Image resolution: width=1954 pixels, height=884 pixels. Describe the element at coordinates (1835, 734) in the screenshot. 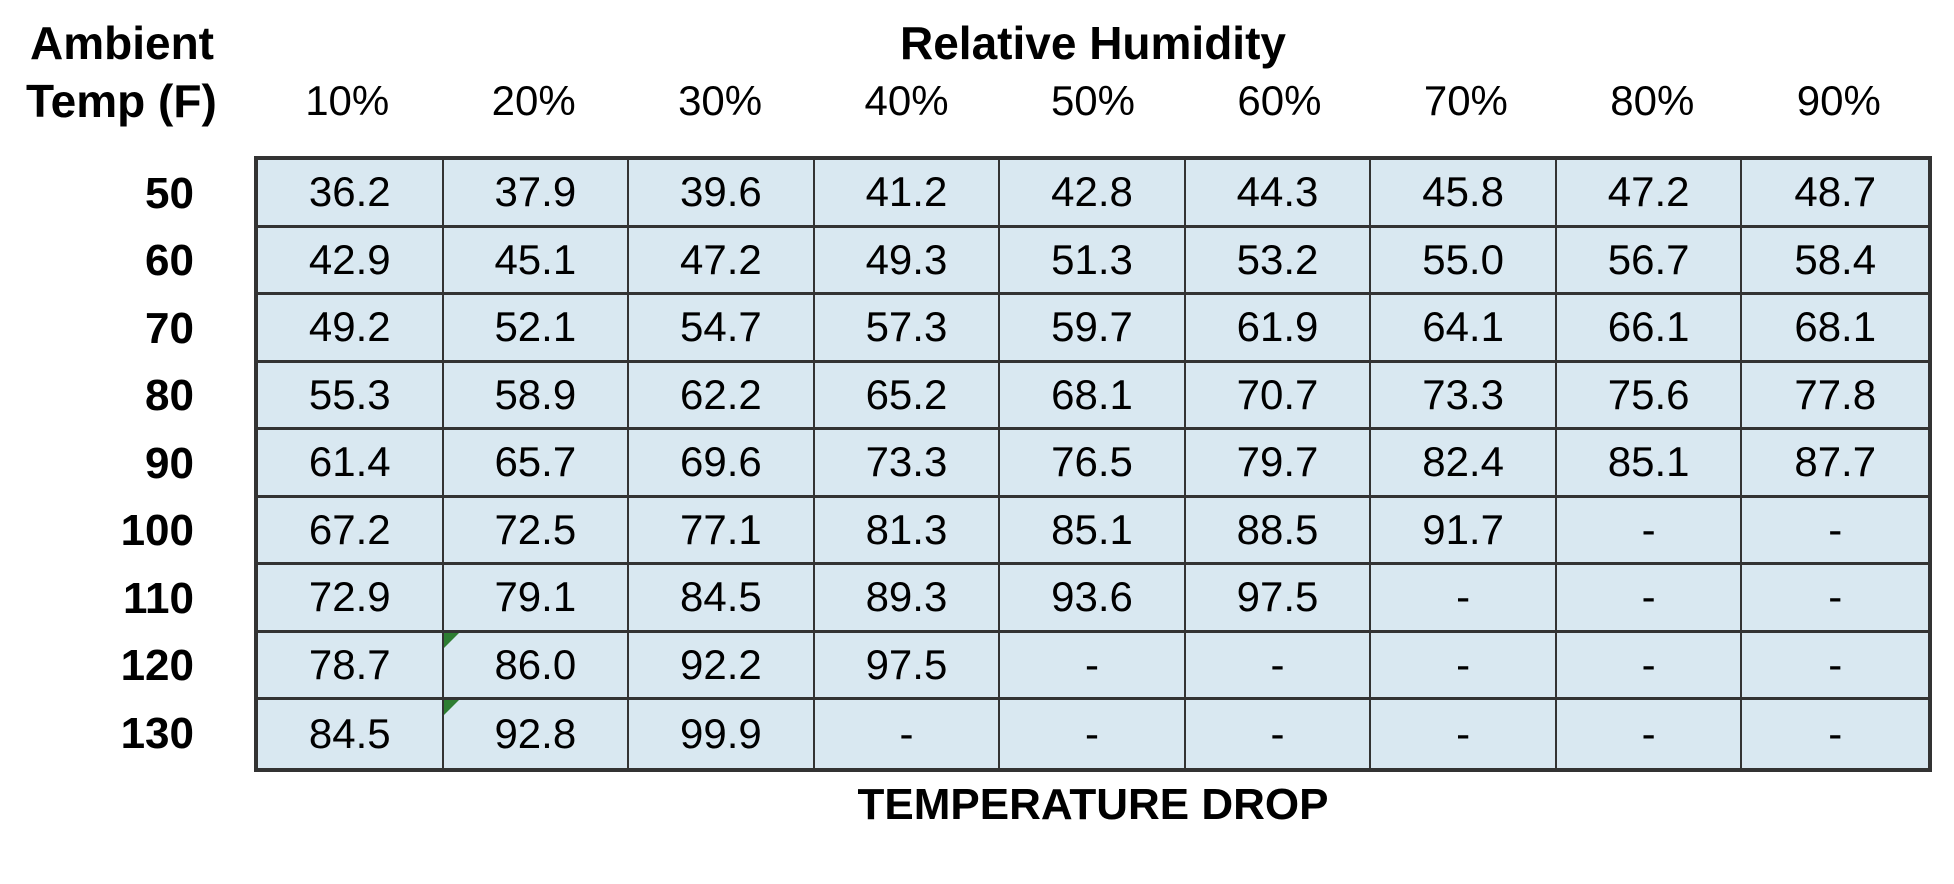

I see `cell-130-90%: -` at that location.